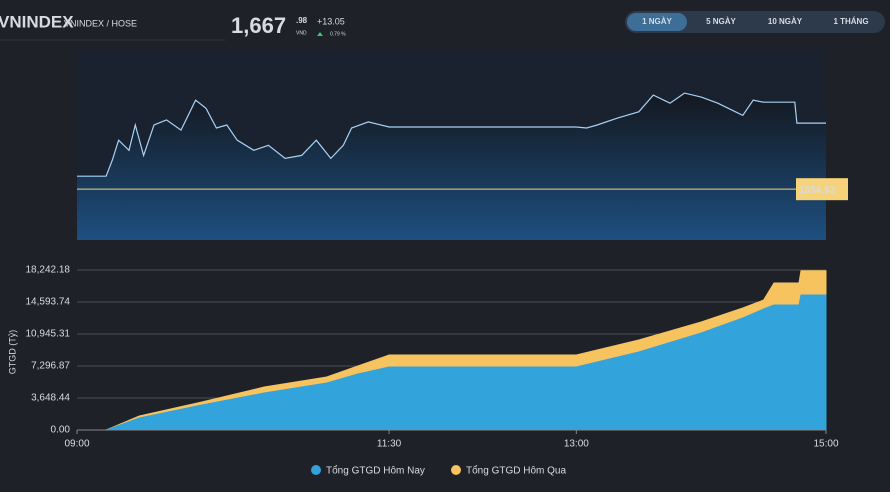  What do you see at coordinates (331, 21) in the screenshot?
I see `change: +13.05` at bounding box center [331, 21].